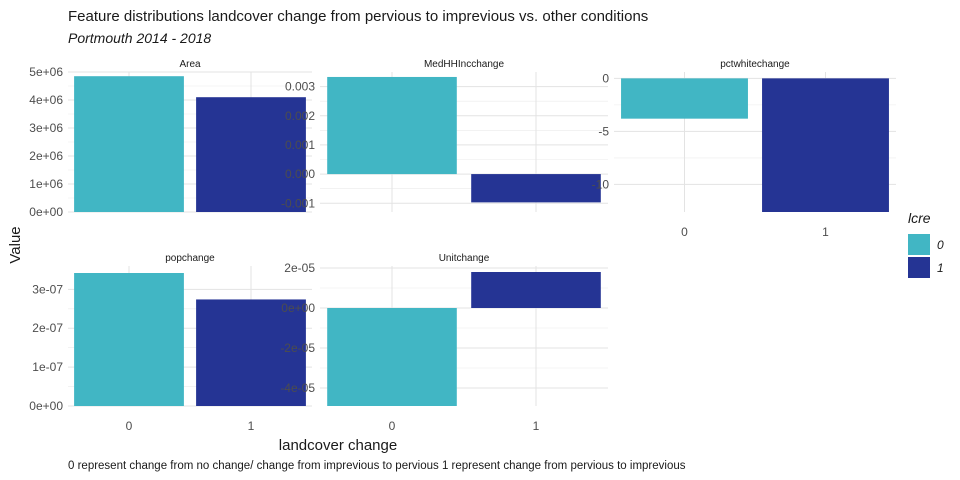  What do you see at coordinates (300, 145) in the screenshot?
I see `y-tick-label: 0.001` at bounding box center [300, 145].